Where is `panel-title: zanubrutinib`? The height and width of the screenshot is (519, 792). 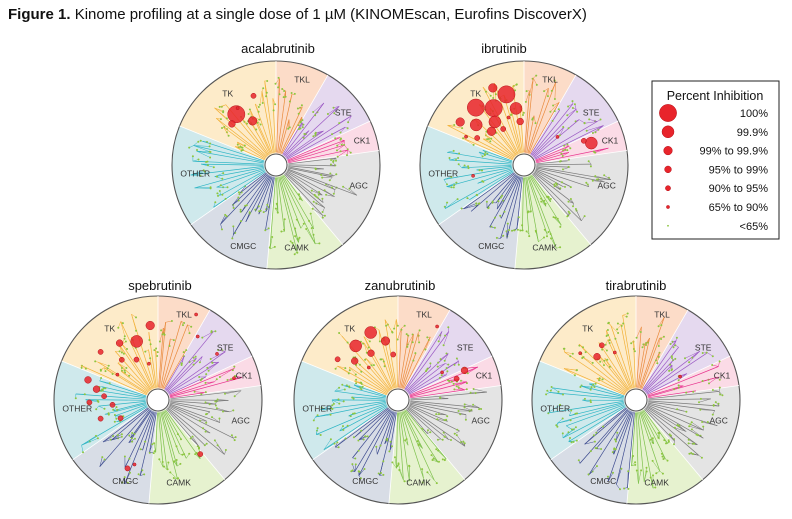
panel-title: zanubrutinib is located at coordinates (400, 285).